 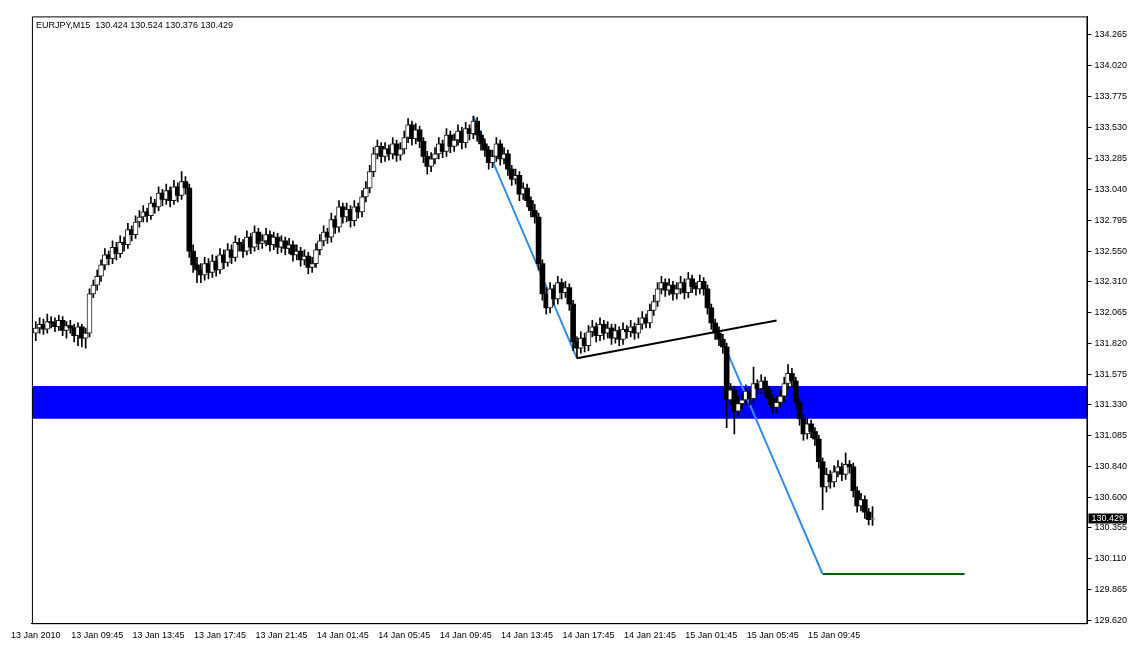 I want to click on x-tick-label: 15 Jan 01:45, so click(x=711, y=635).